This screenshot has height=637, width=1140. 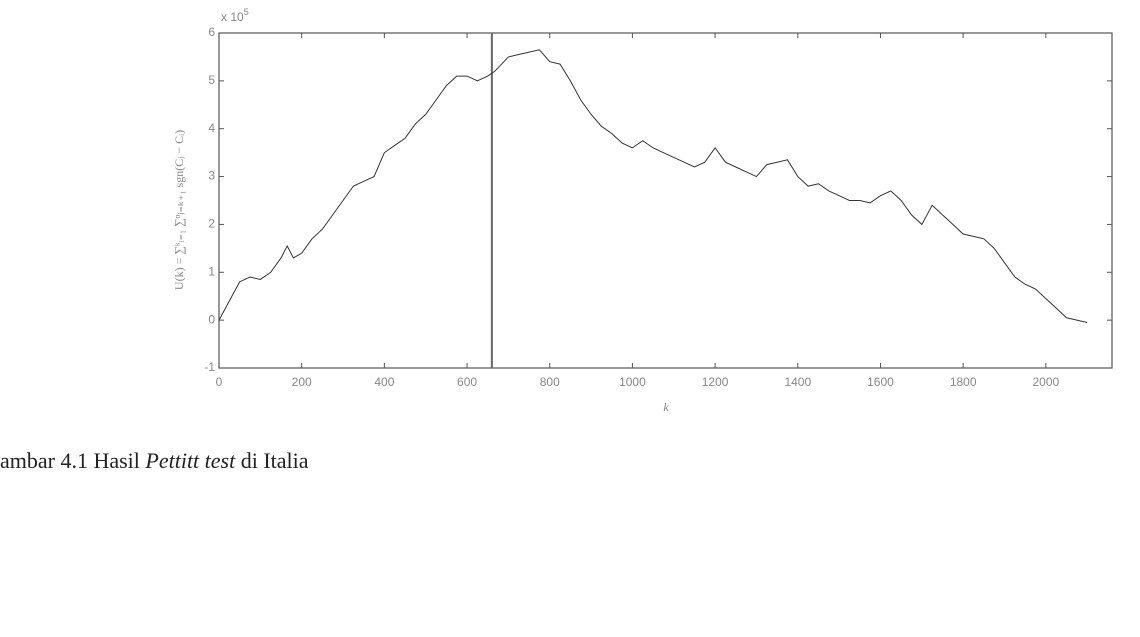 What do you see at coordinates (715, 382) in the screenshot?
I see `x-tick-label: 1200` at bounding box center [715, 382].